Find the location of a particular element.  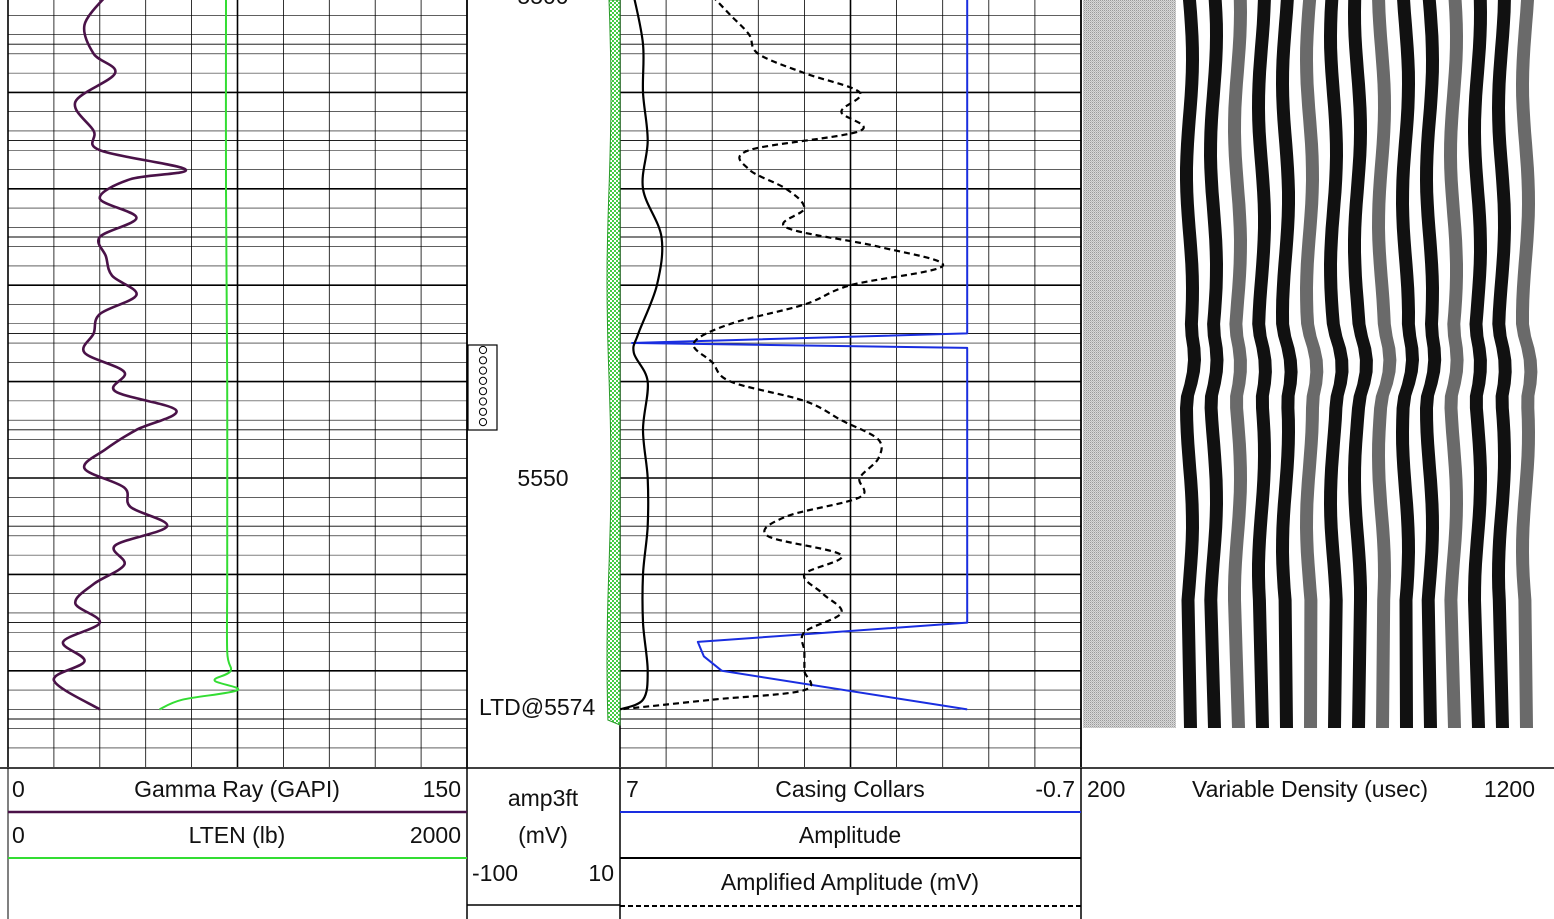

lten-title: LTEN (lb) is located at coordinates (237, 835).